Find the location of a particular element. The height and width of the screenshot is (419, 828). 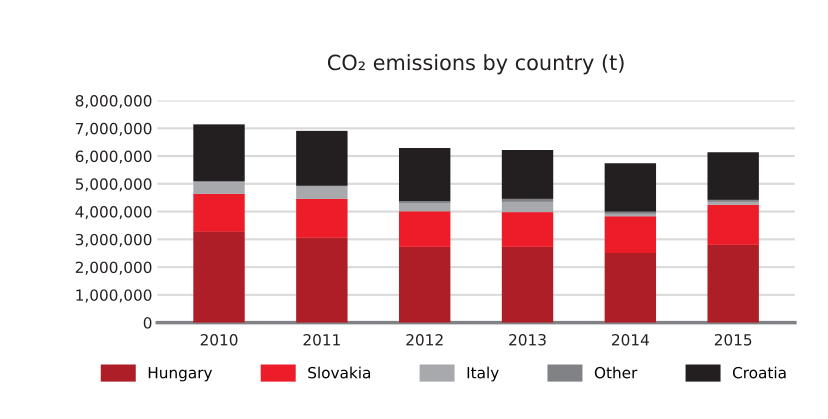

legend-label: Hungary is located at coordinates (180, 374).